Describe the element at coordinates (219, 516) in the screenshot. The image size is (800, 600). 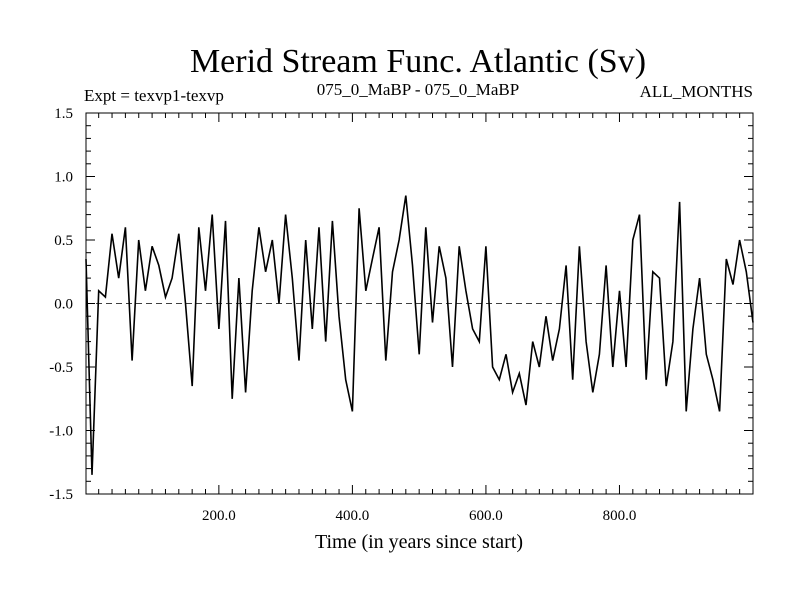
I see `x-tick-label: 200.0` at that location.